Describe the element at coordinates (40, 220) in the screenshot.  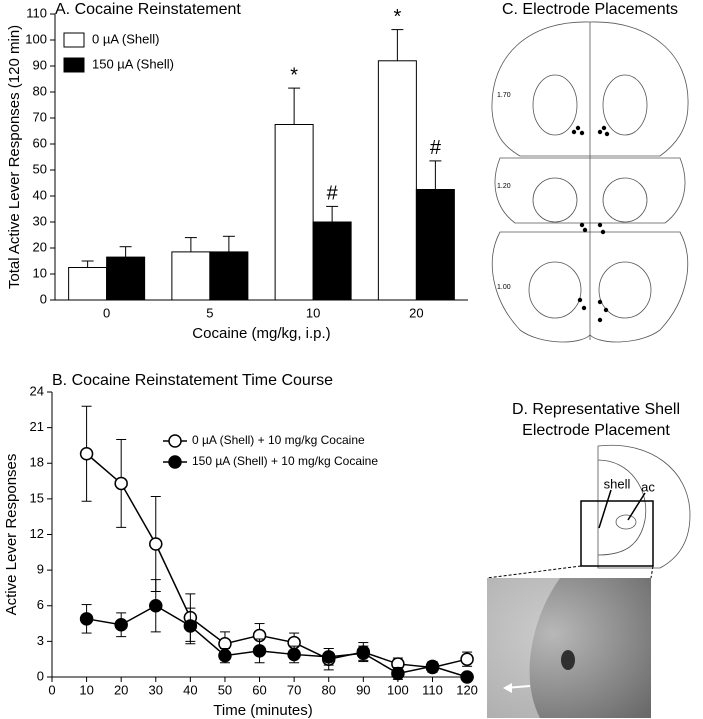
I see `y-tick-label: 30` at that location.